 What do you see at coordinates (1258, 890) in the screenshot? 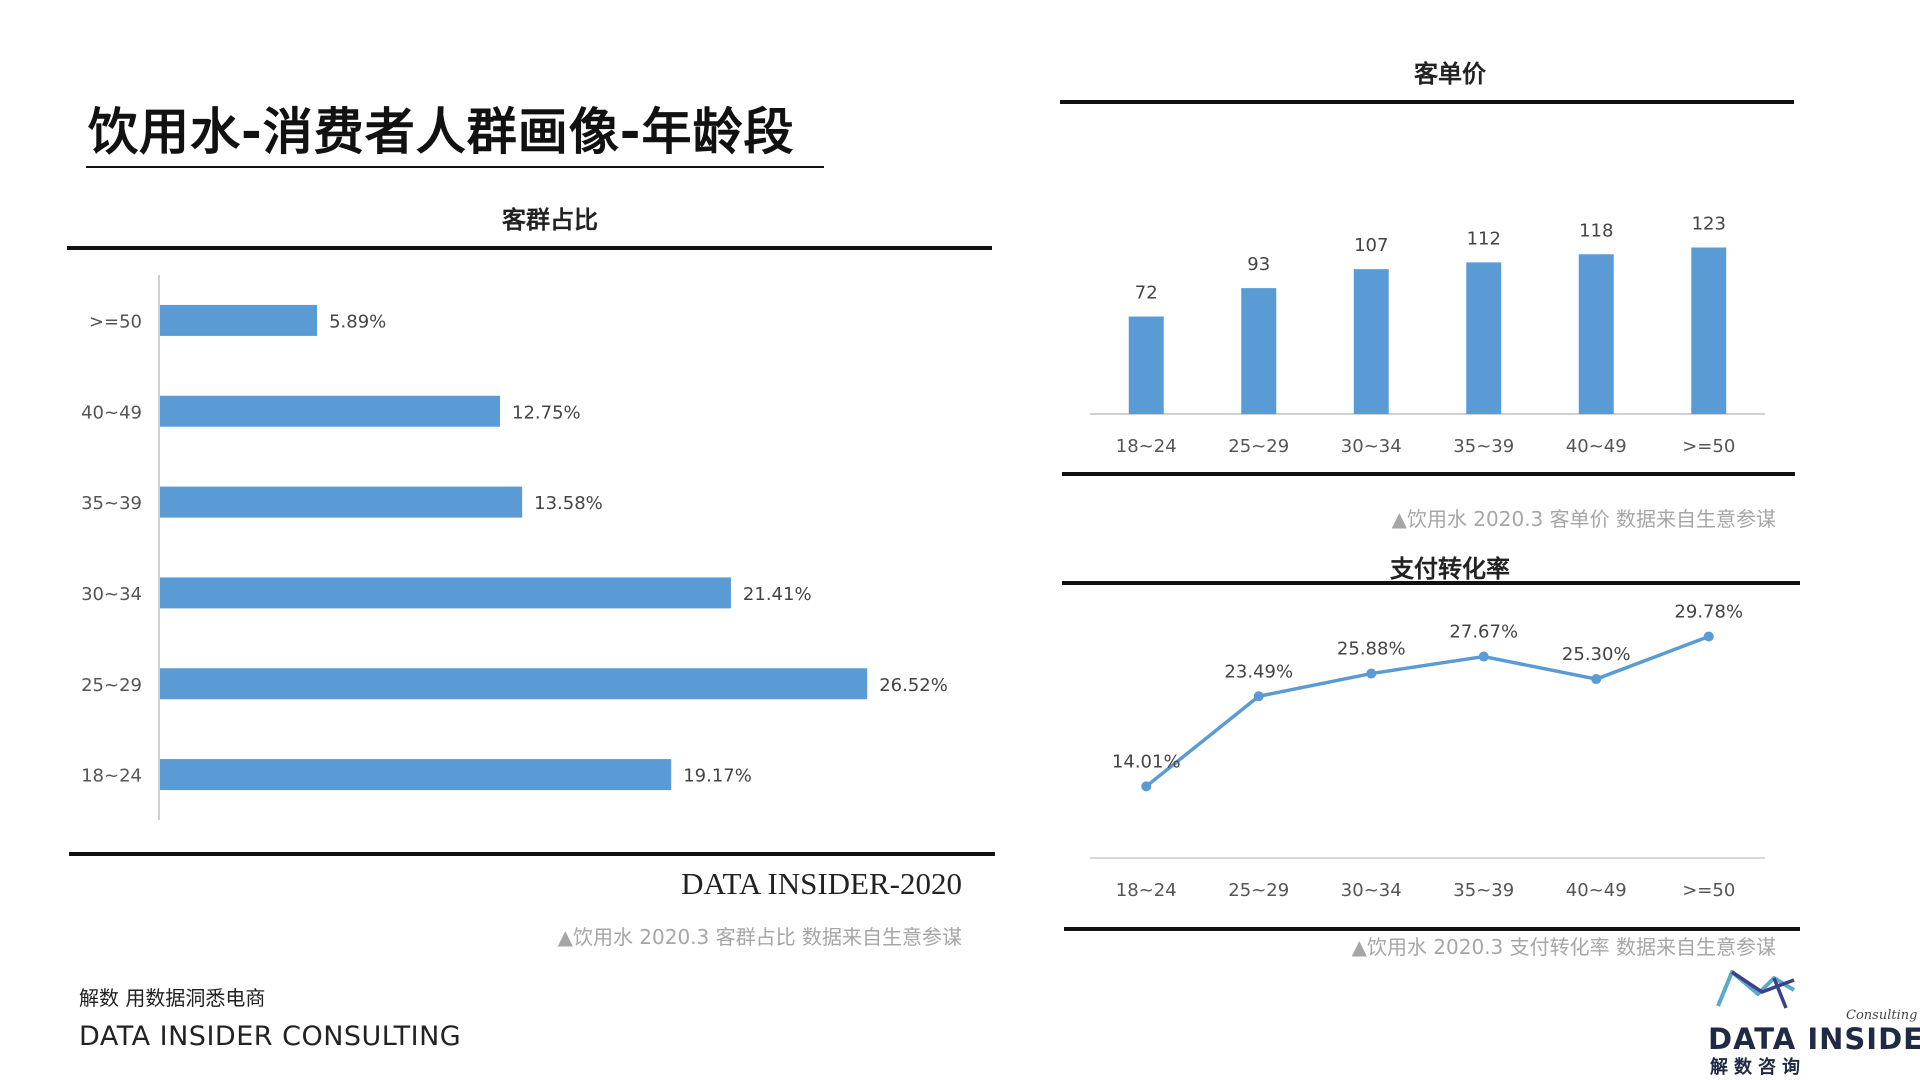
I see `conv-tick-label: 25~29` at bounding box center [1258, 890].